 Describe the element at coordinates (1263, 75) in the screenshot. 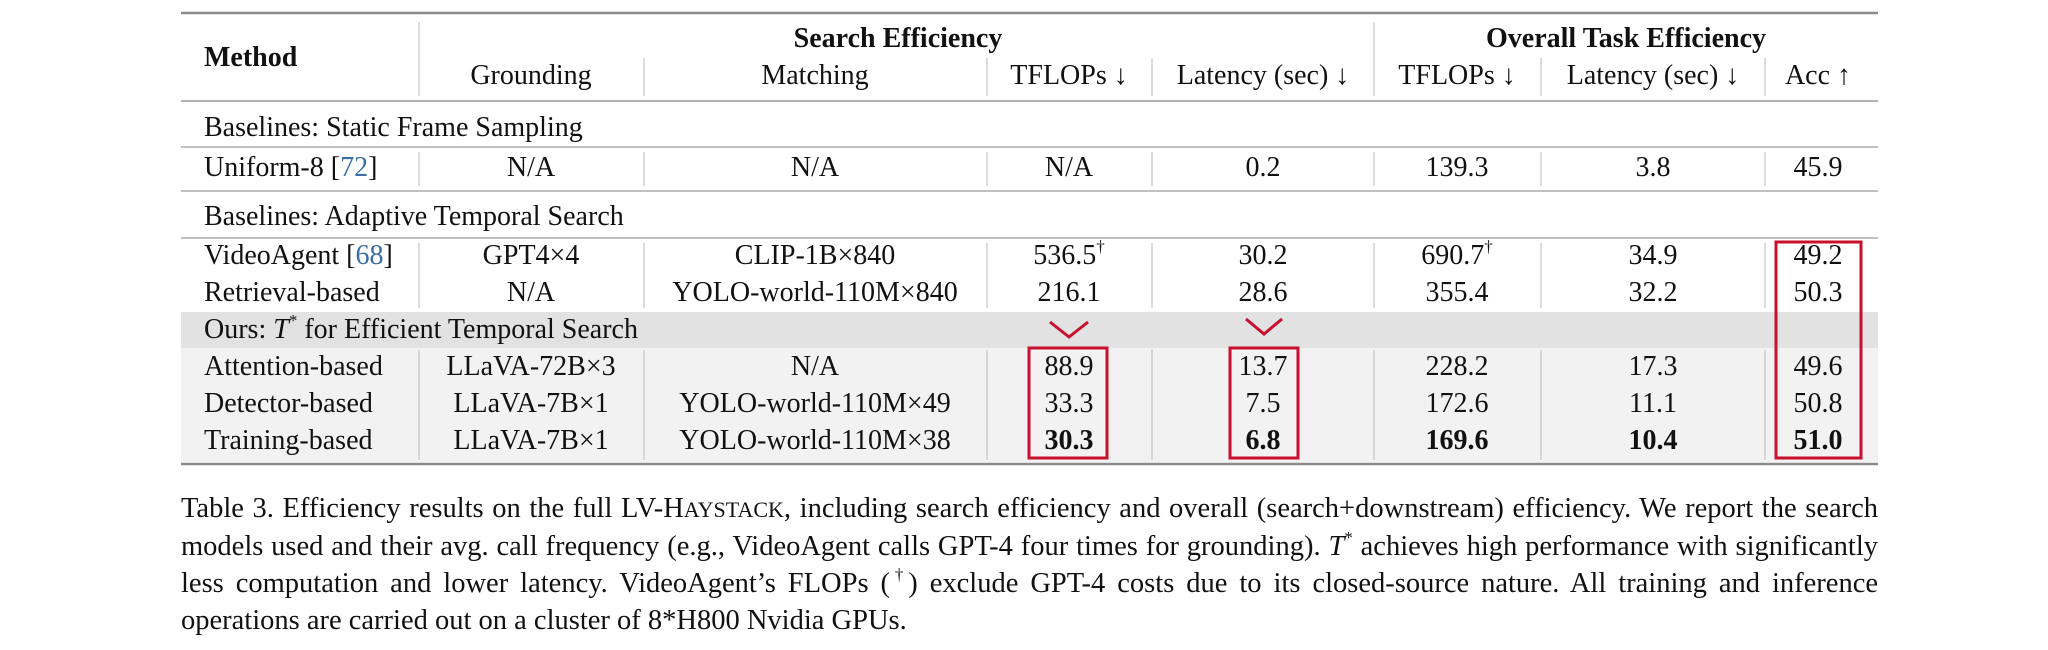

I see `header-search-latency: Latency (sec) ↓` at that location.